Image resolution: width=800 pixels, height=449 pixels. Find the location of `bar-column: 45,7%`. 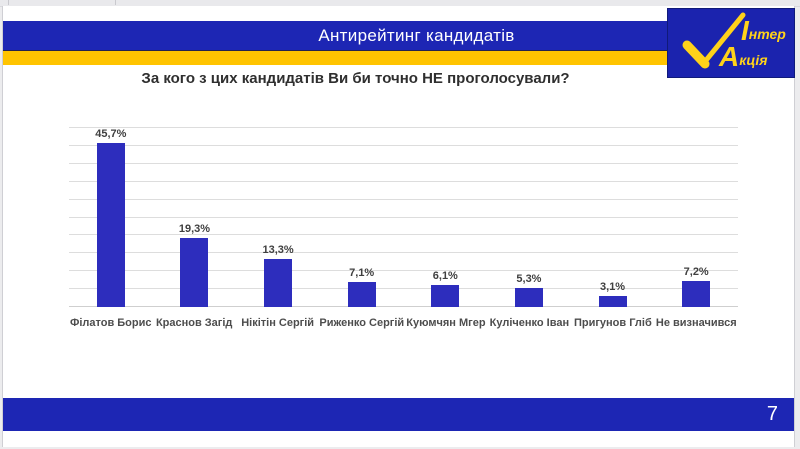

bar-column: 45,7% is located at coordinates (111, 217).